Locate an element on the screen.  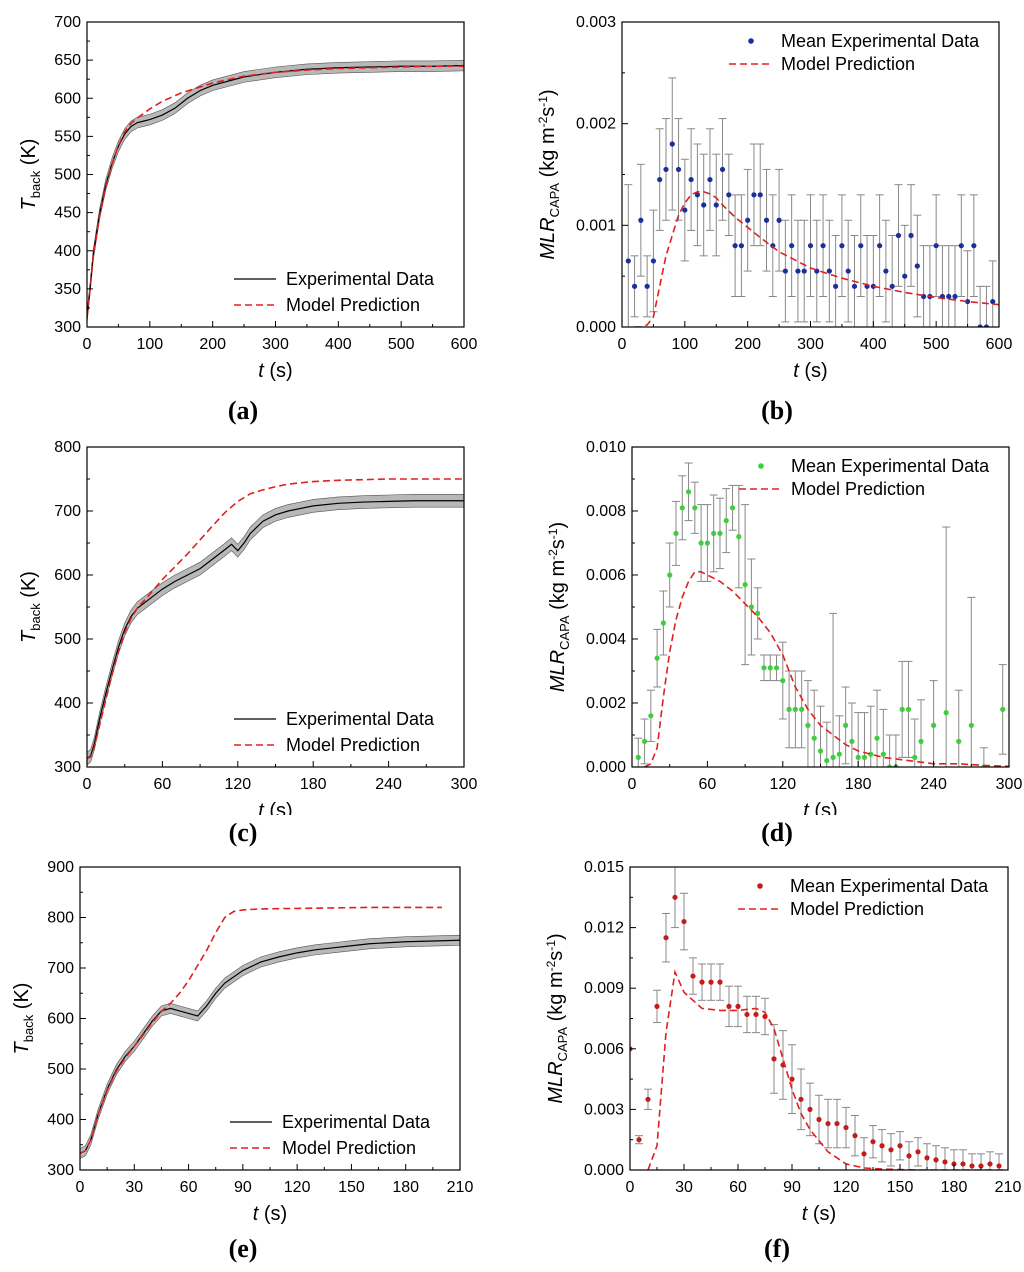
x-tick-label: 400 is located at coordinates (873, 344).